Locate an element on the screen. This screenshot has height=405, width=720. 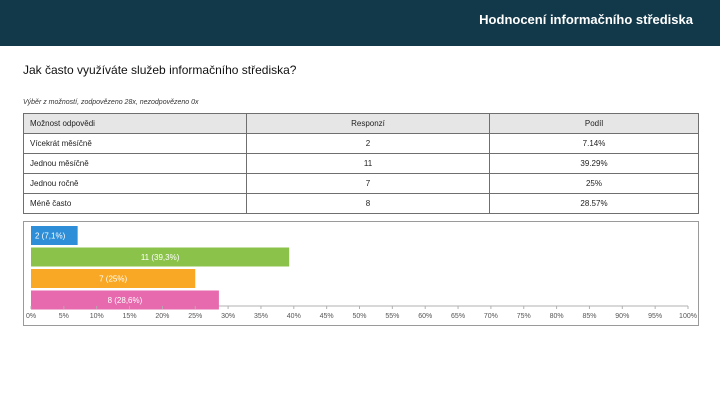
x-tick-label: 95% is located at coordinates (655, 316).